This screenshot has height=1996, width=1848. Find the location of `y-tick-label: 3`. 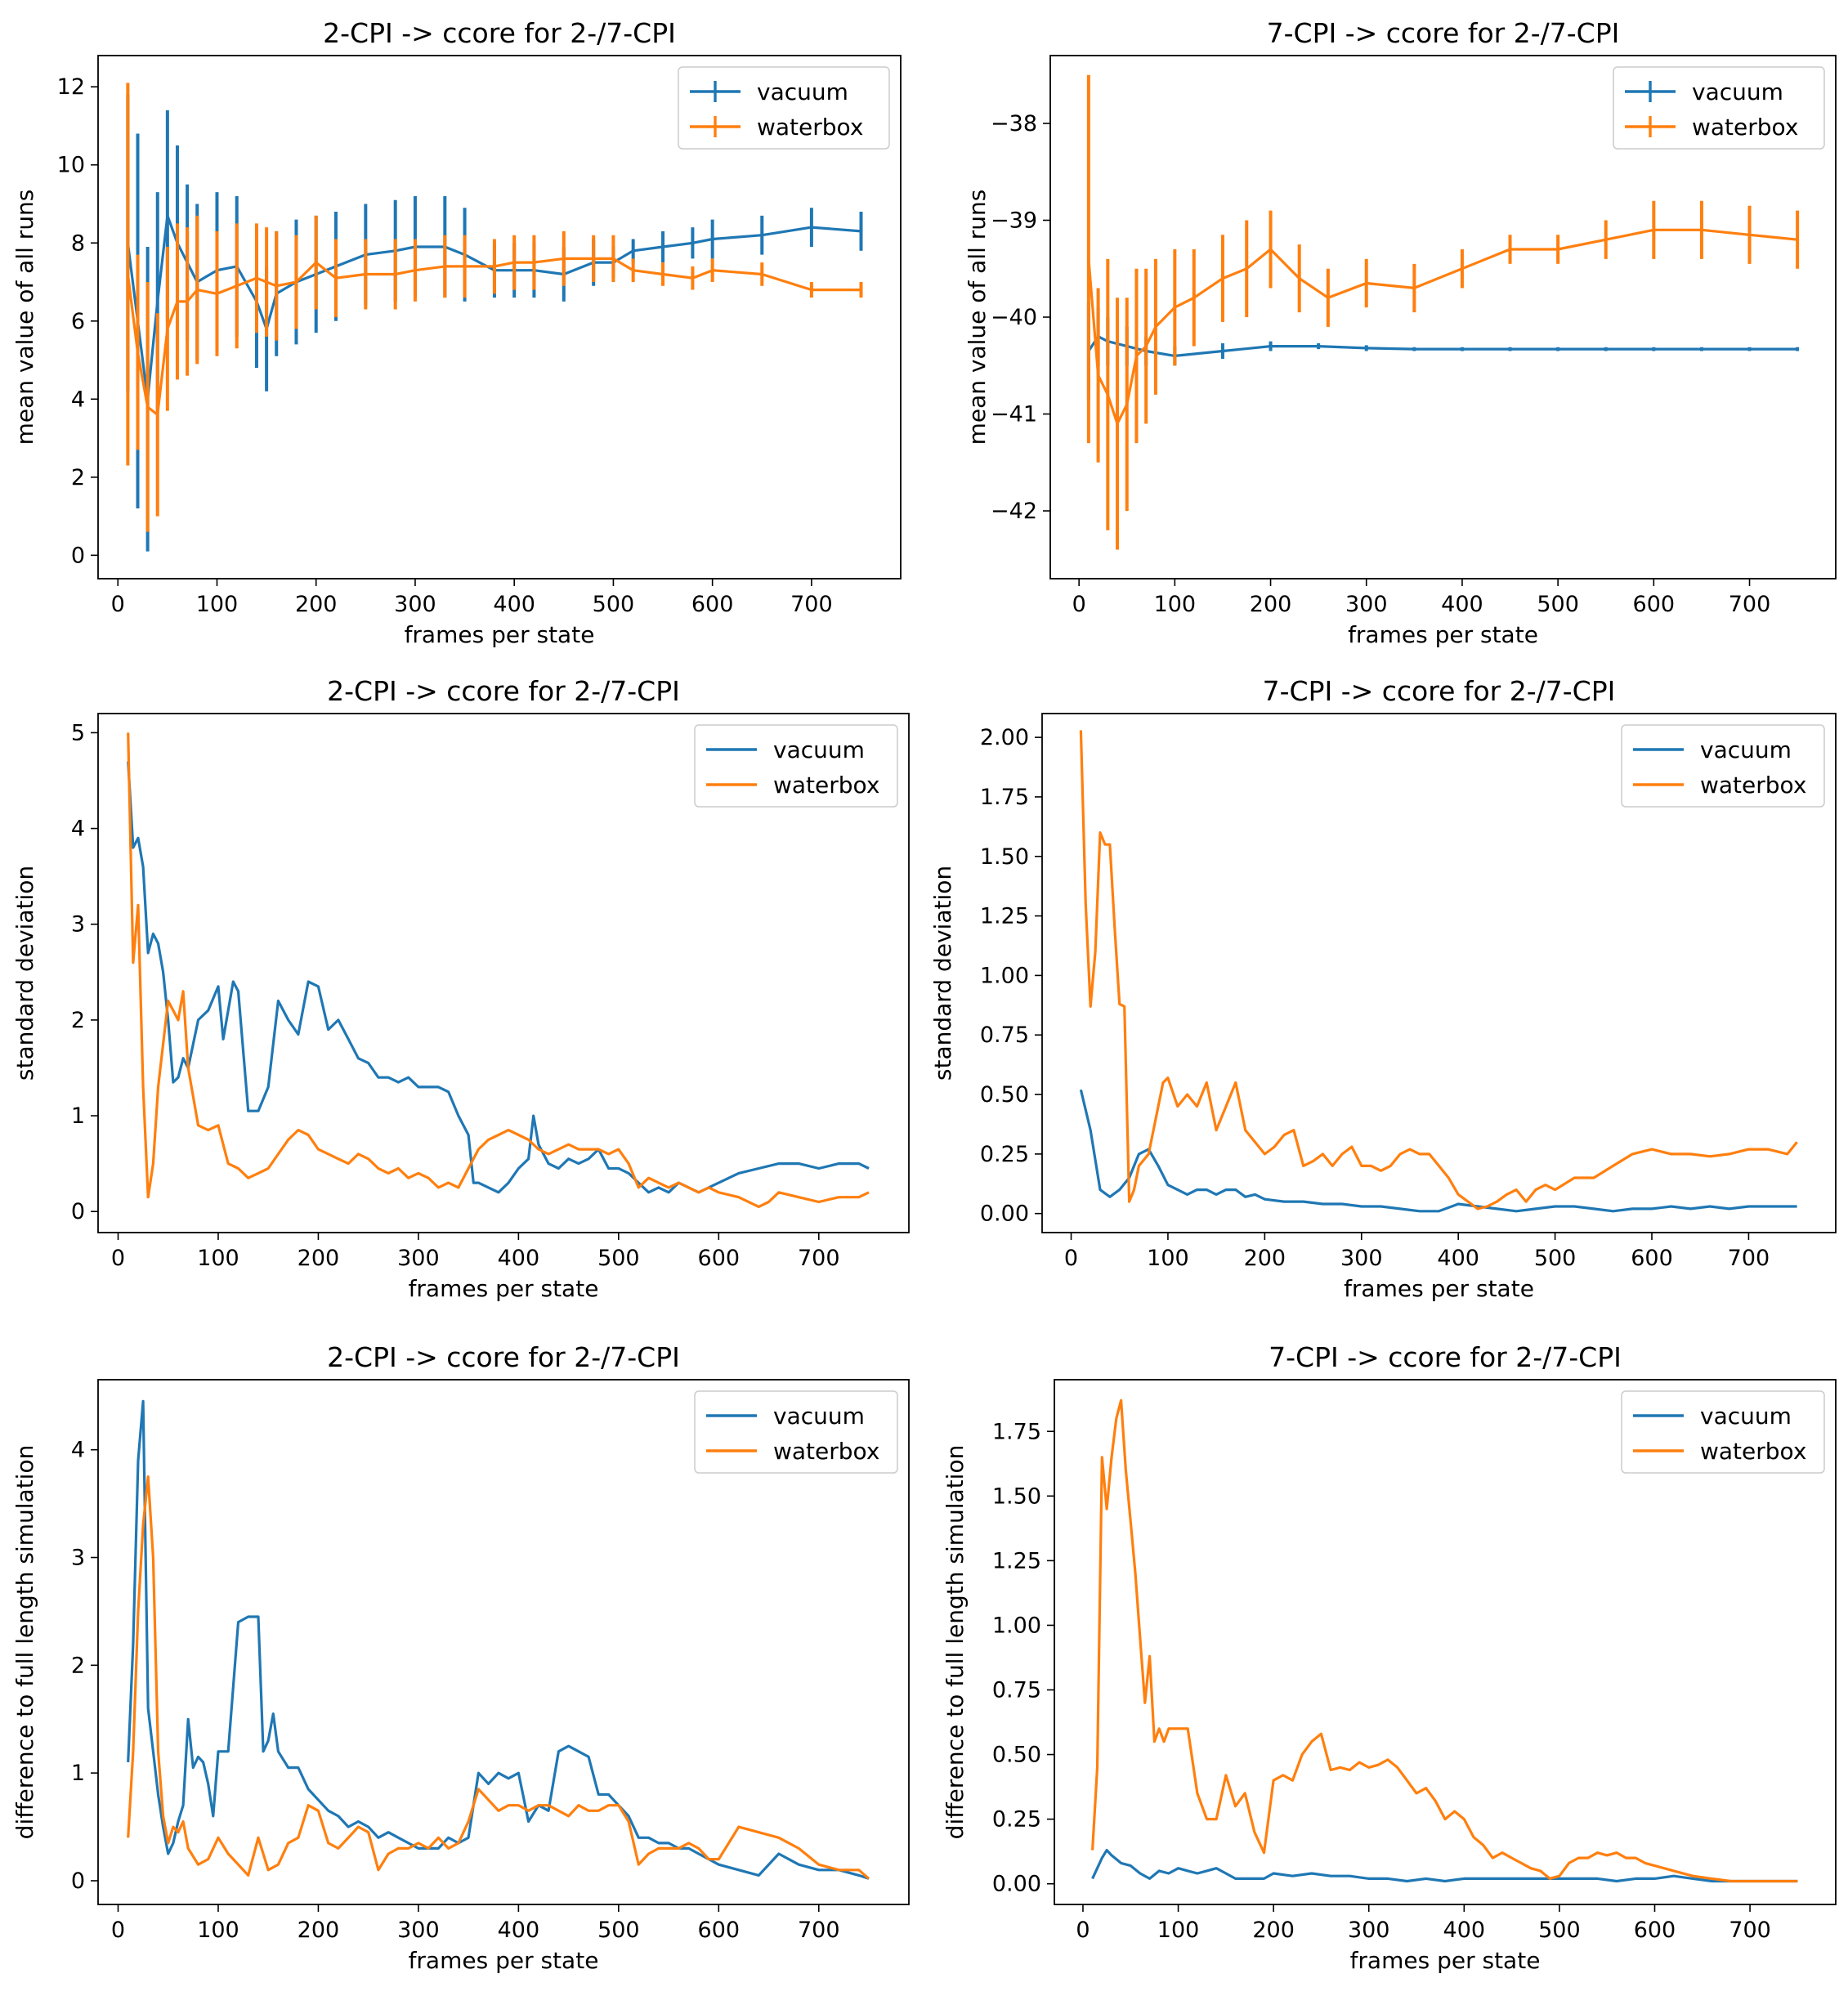

y-tick-label: 3 is located at coordinates (78, 1558).